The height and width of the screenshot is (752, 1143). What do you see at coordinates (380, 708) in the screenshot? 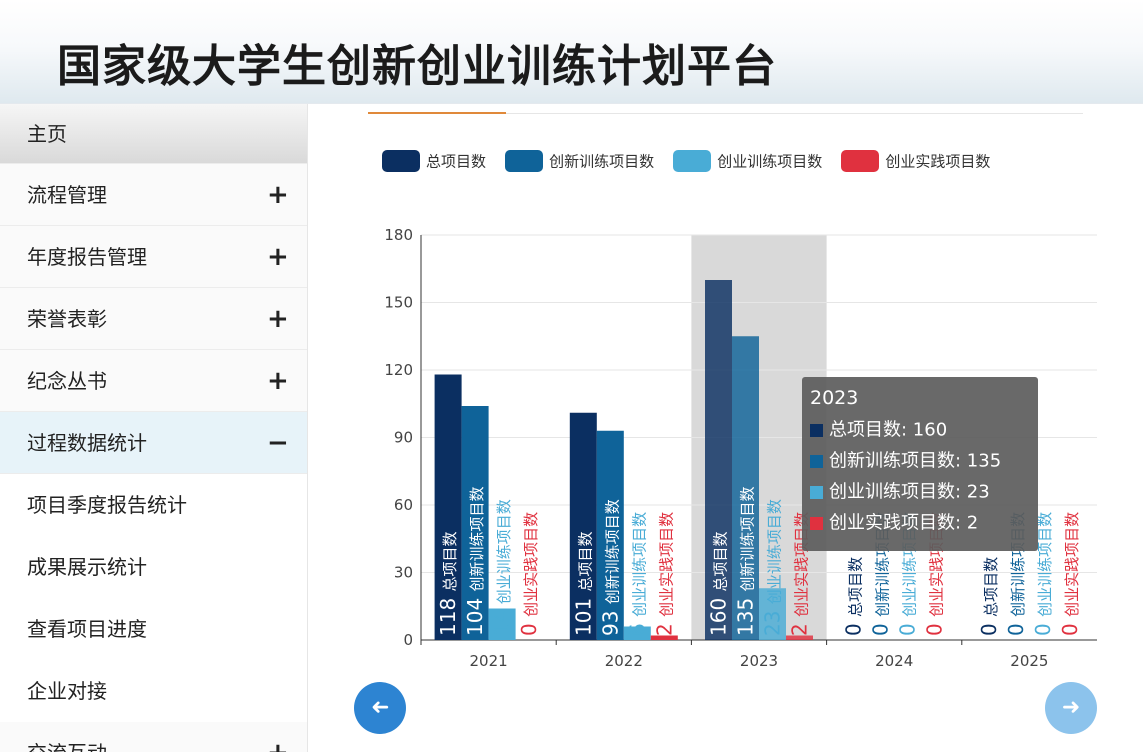
I see `prev-page-button: ➜` at bounding box center [380, 708].